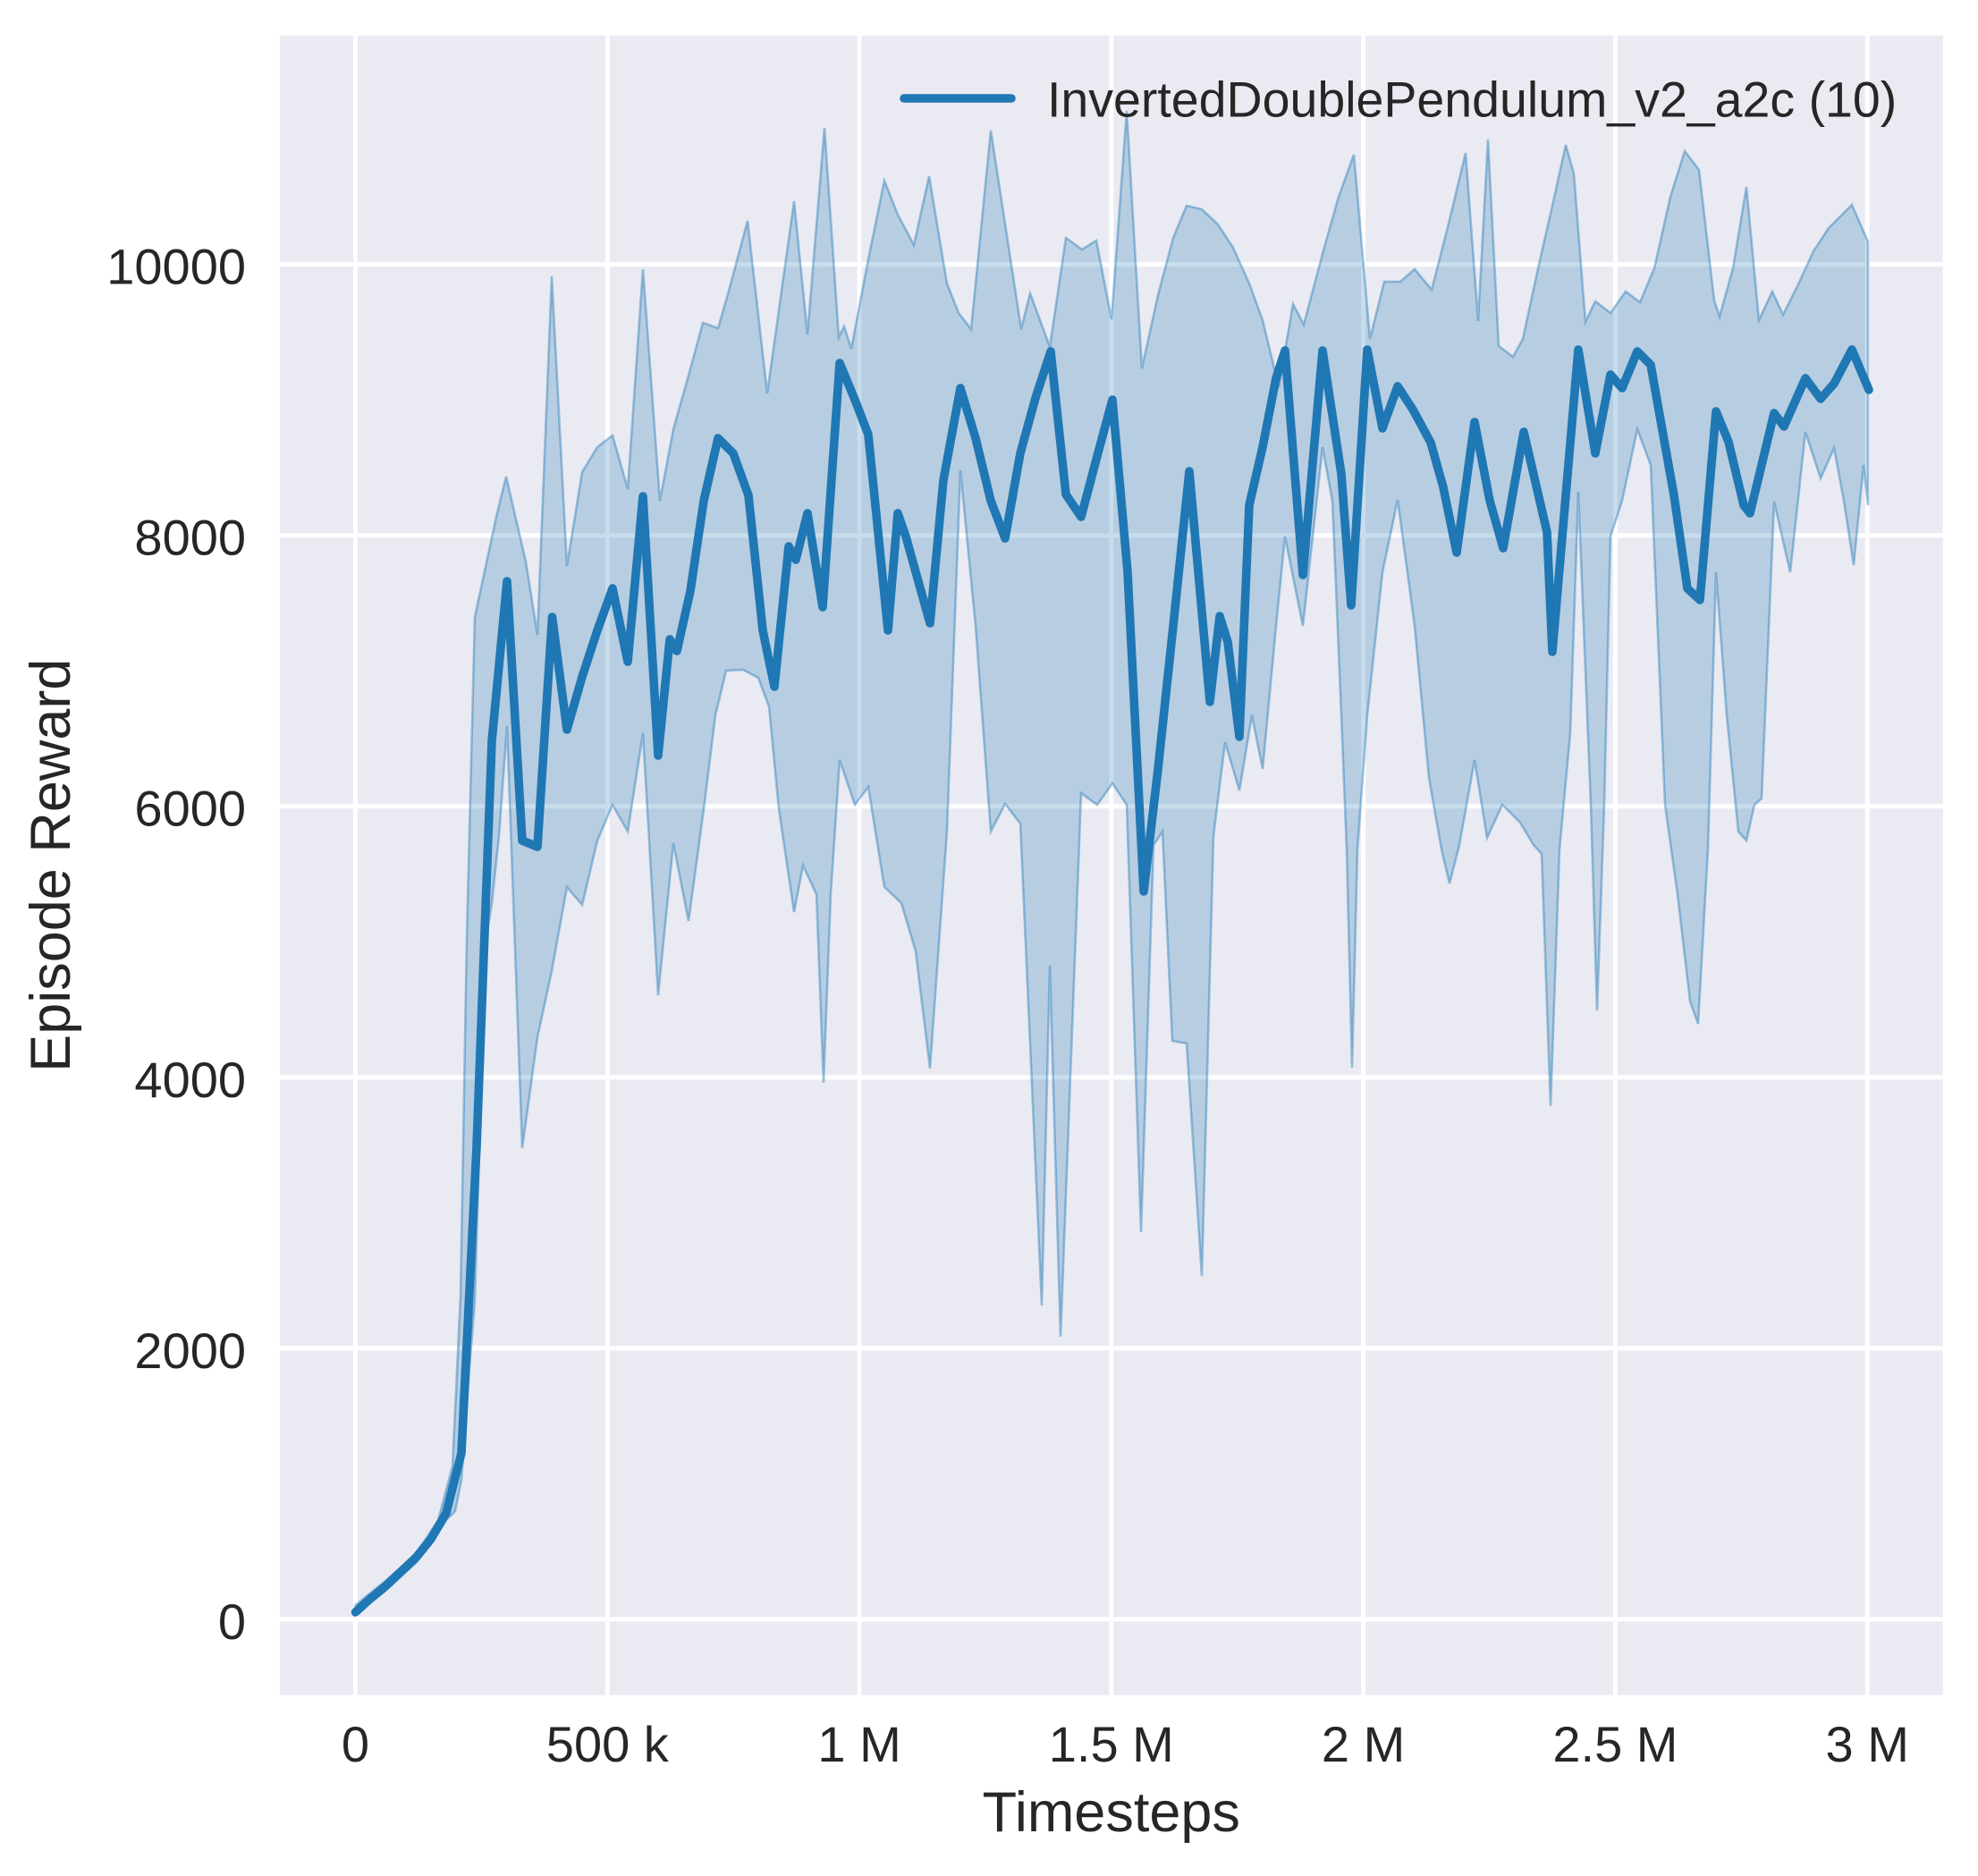  What do you see at coordinates (1615, 1744) in the screenshot?
I see `svg-text: 2.5 M` at bounding box center [1615, 1744].